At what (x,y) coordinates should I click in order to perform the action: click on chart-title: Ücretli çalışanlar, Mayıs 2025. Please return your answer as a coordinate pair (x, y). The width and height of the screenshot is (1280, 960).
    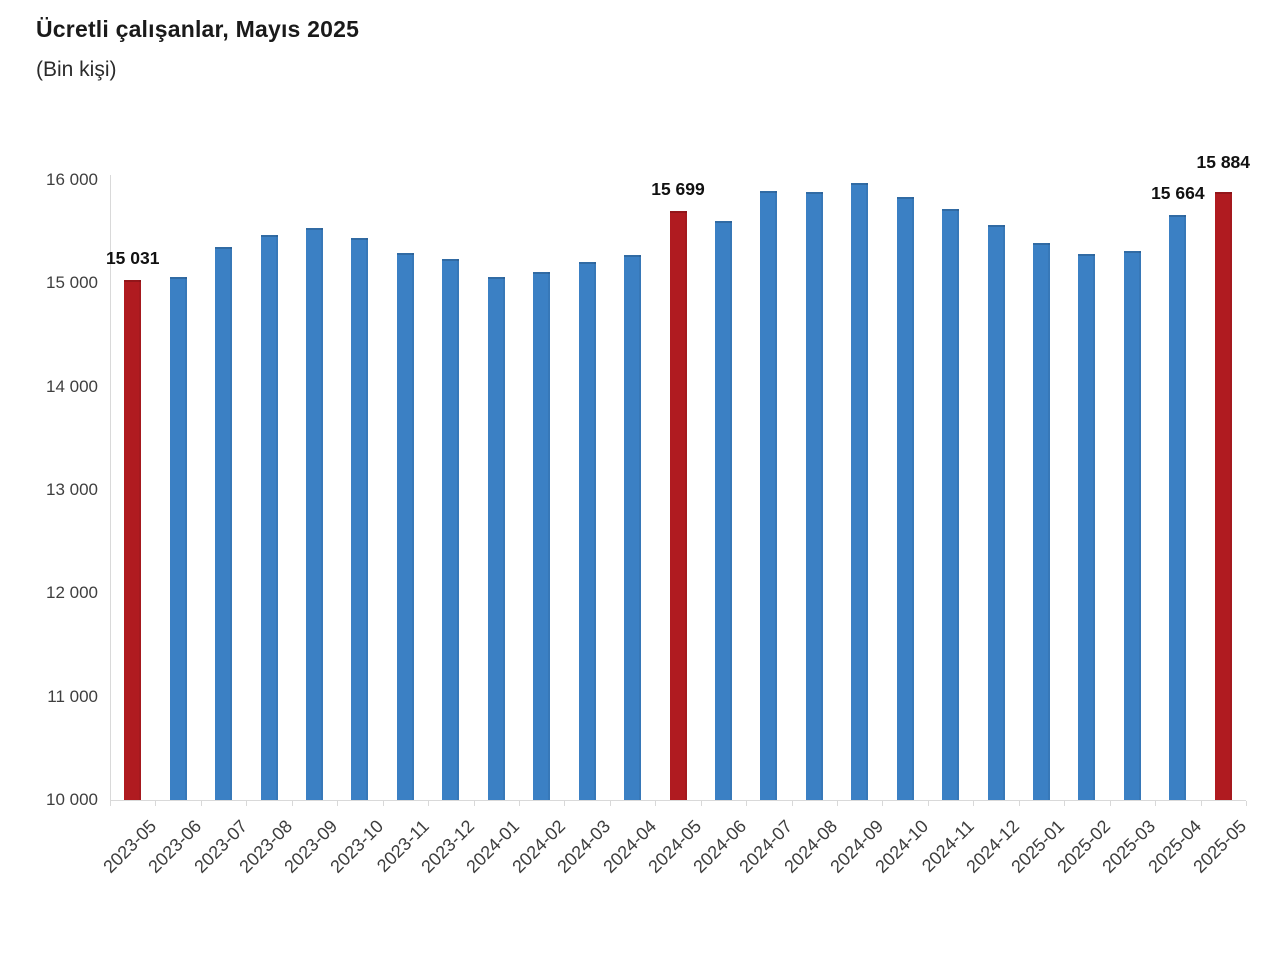
    Looking at the image, I should click on (198, 29).